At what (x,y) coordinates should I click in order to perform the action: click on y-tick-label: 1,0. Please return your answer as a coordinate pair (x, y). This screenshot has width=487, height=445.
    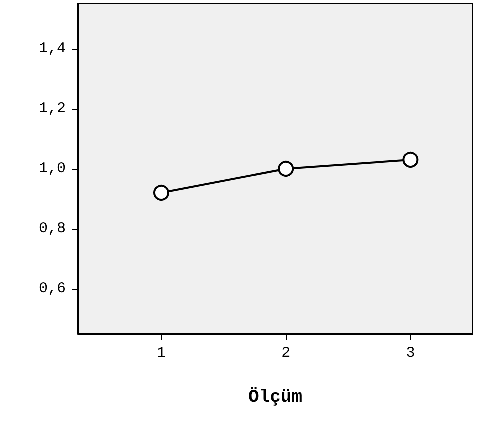
    Looking at the image, I should click on (52, 169).